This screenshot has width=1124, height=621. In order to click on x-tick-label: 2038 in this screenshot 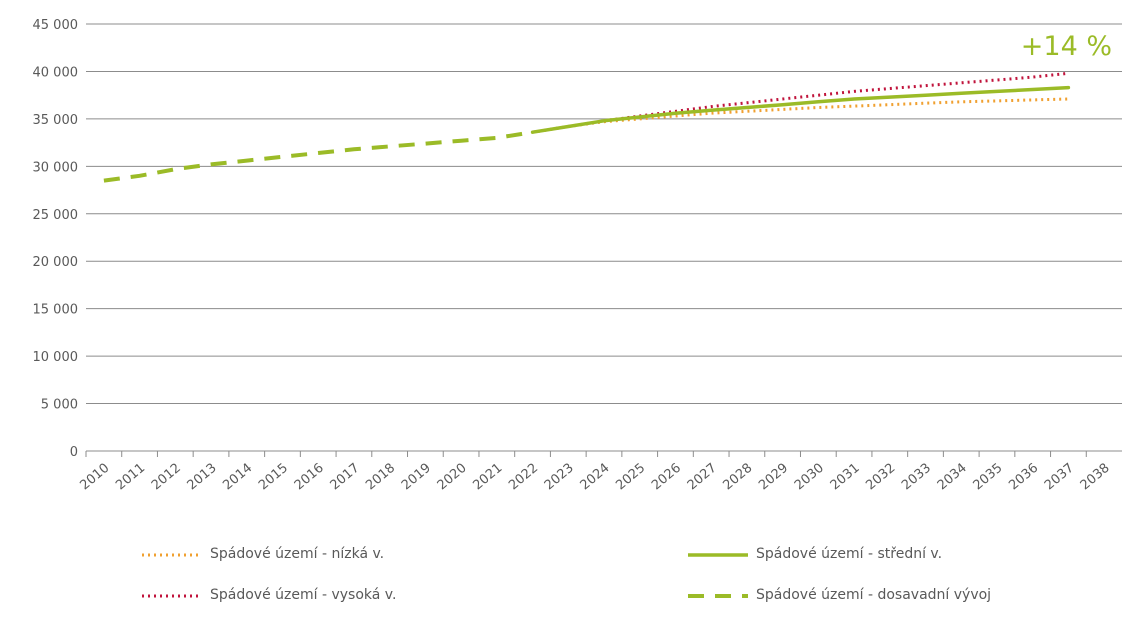, I will do `click(1095, 477)`.